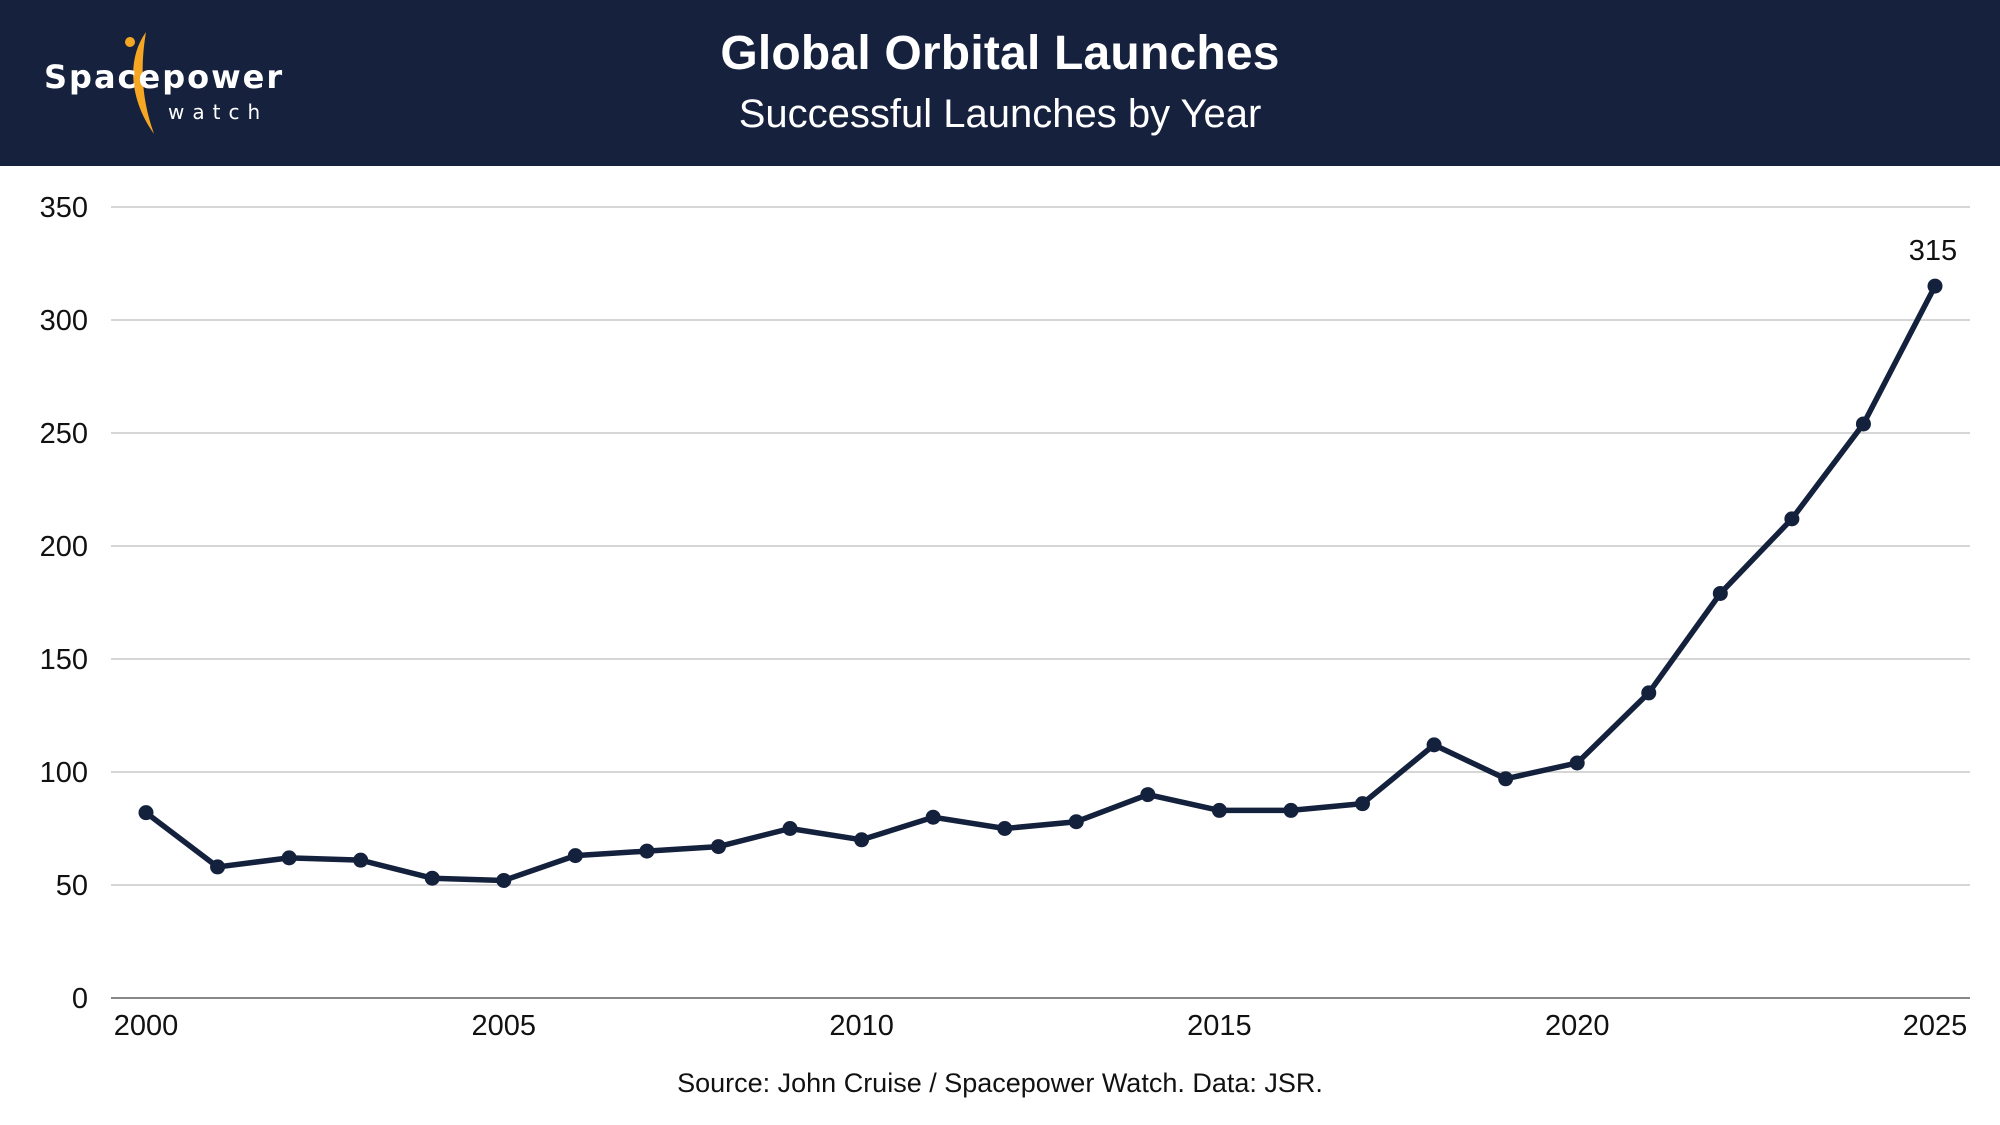 This screenshot has height=1125, width=2000. I want to click on data-point-2019, so click(1506, 779).